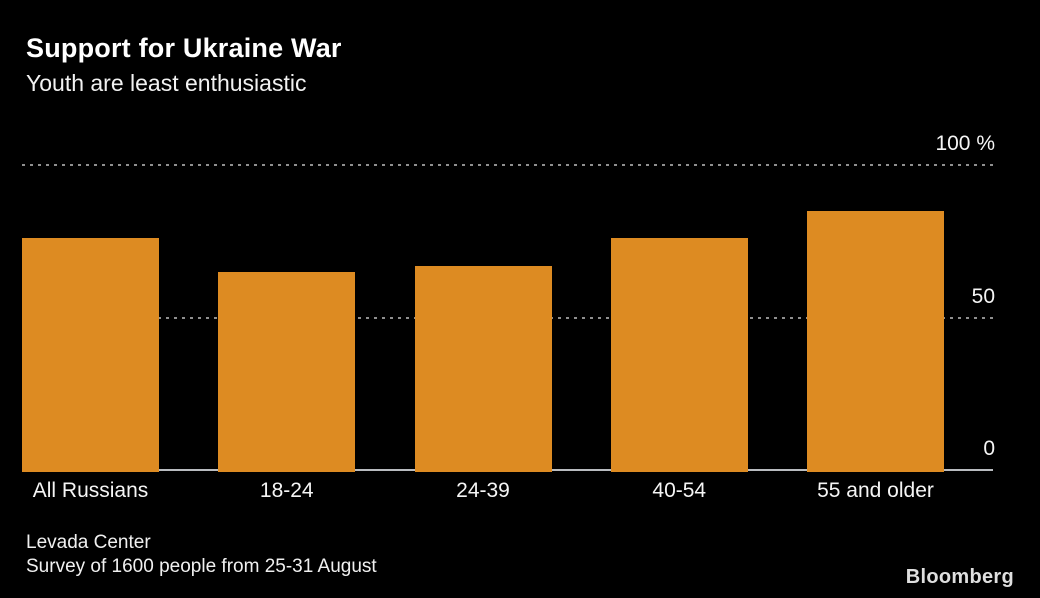 This screenshot has width=1040, height=598. What do you see at coordinates (286, 490) in the screenshot?
I see `x-tick-label: 18-24` at bounding box center [286, 490].